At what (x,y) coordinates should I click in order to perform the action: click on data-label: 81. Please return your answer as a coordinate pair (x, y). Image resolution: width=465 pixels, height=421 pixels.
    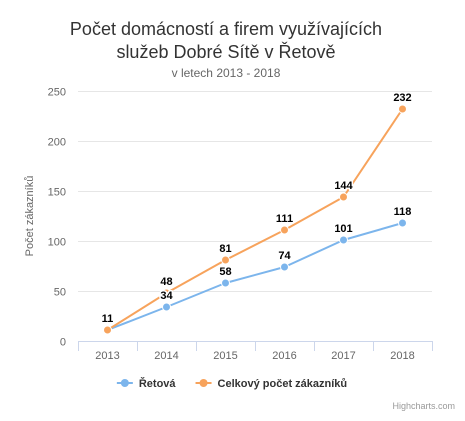
    Looking at the image, I should click on (225, 249).